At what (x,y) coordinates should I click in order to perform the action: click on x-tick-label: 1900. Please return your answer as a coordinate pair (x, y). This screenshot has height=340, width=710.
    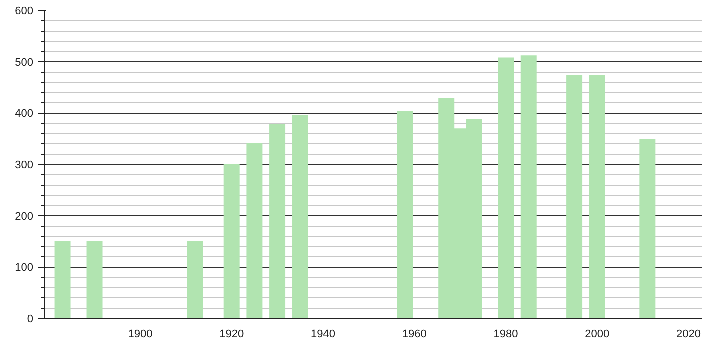
    Looking at the image, I should click on (140, 334).